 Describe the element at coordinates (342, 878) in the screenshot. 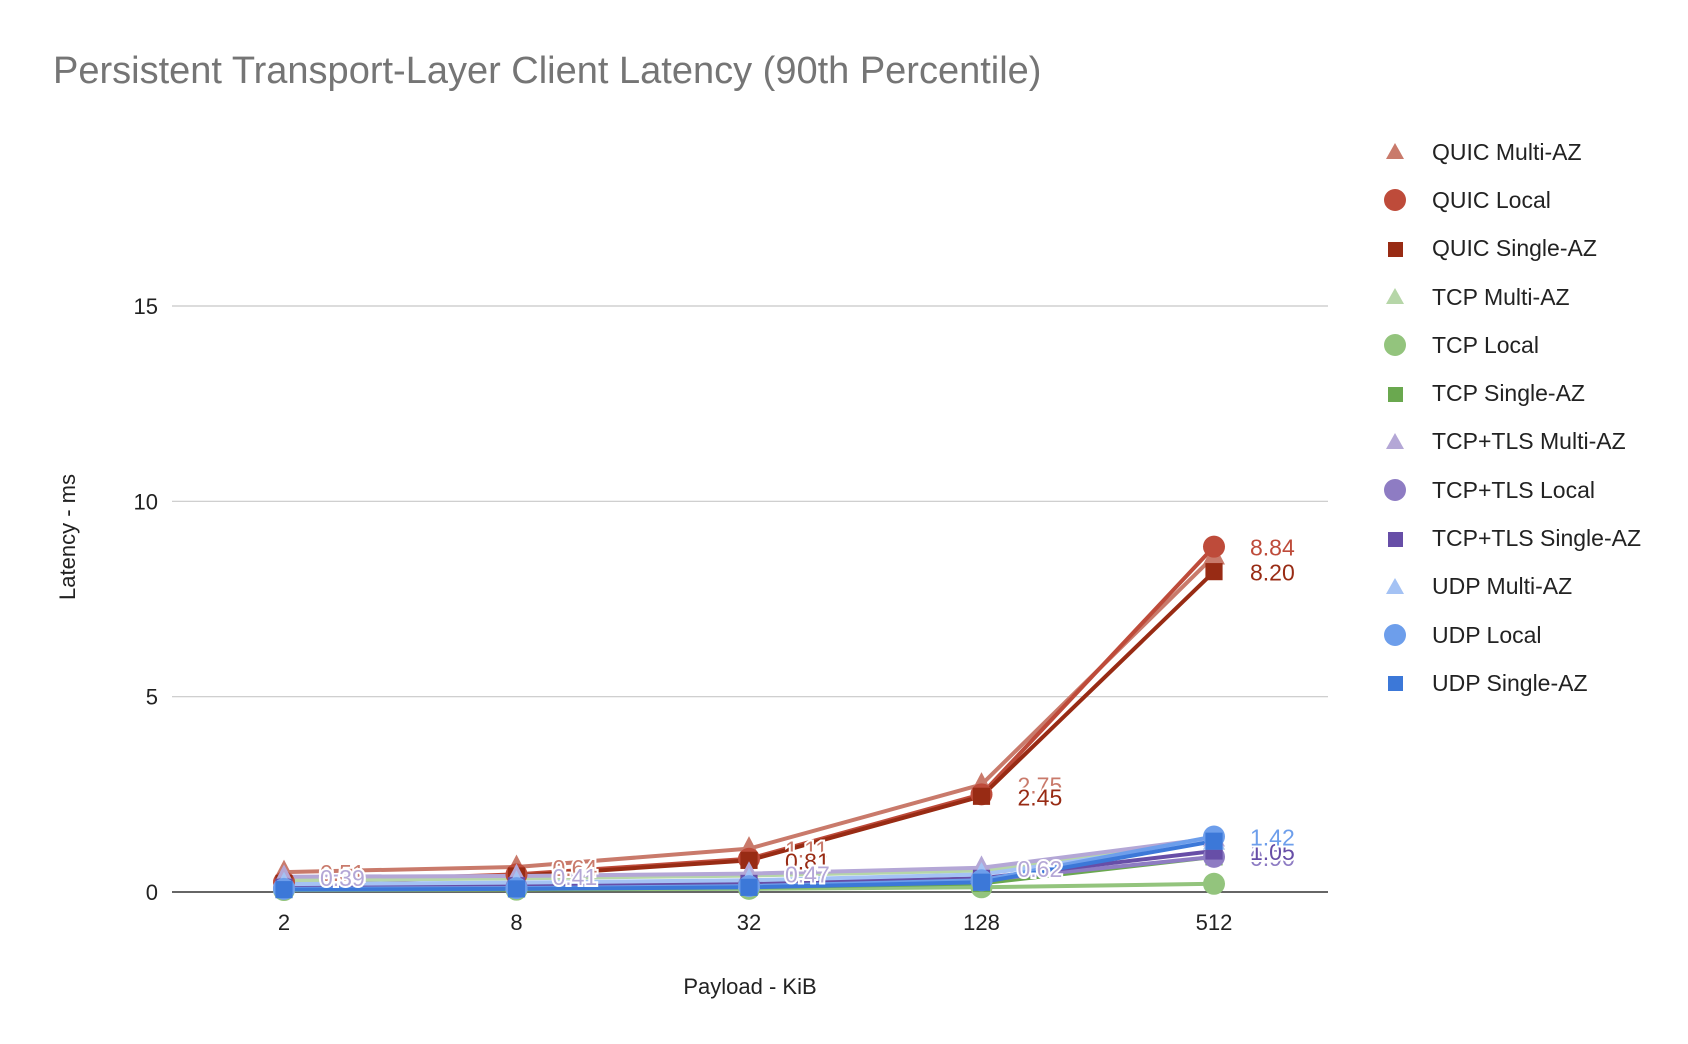

I see `data-label: 0.39` at that location.